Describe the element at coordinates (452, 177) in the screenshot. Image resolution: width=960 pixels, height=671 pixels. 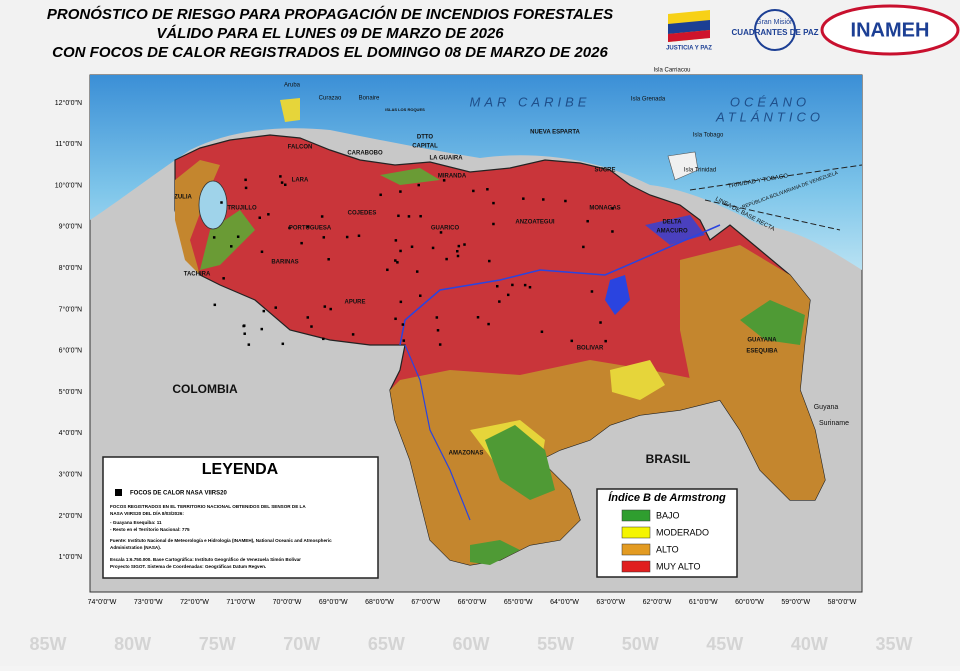
I see `place-label: MIRANDA` at that location.